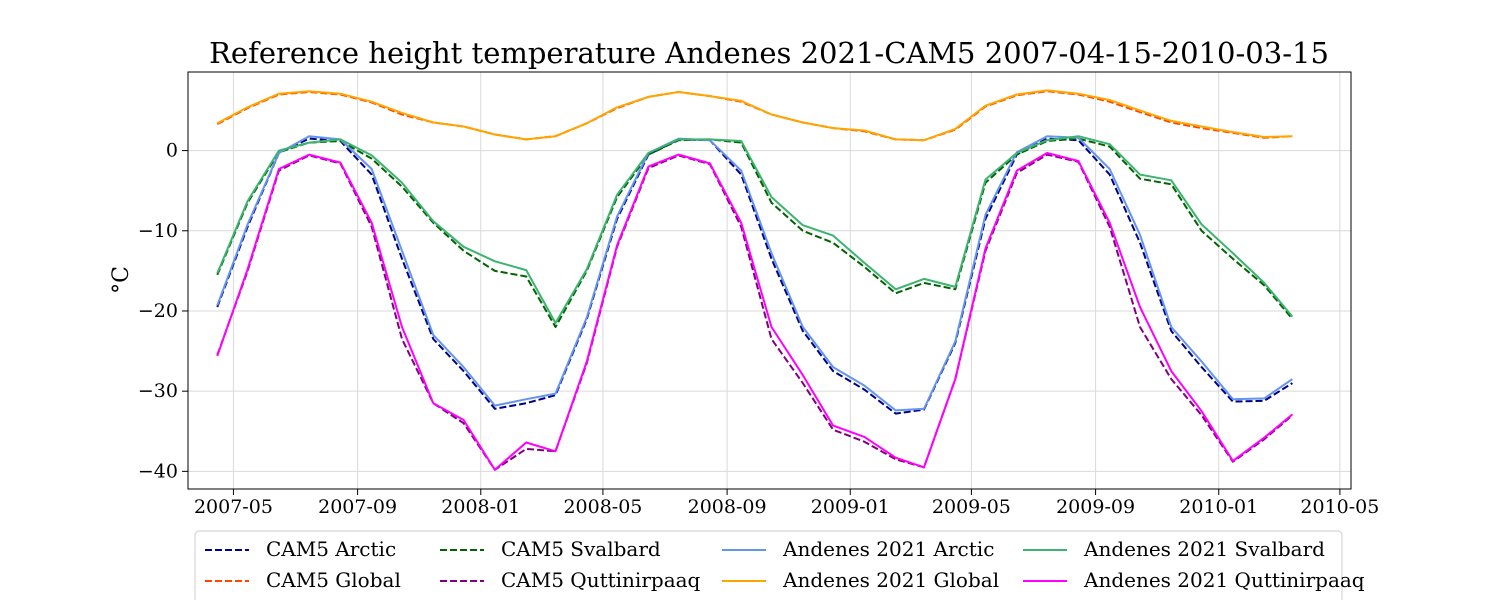 The image size is (1500, 600). I want to click on legend-label: CAM5 Quttinirpaaq, so click(601, 580).